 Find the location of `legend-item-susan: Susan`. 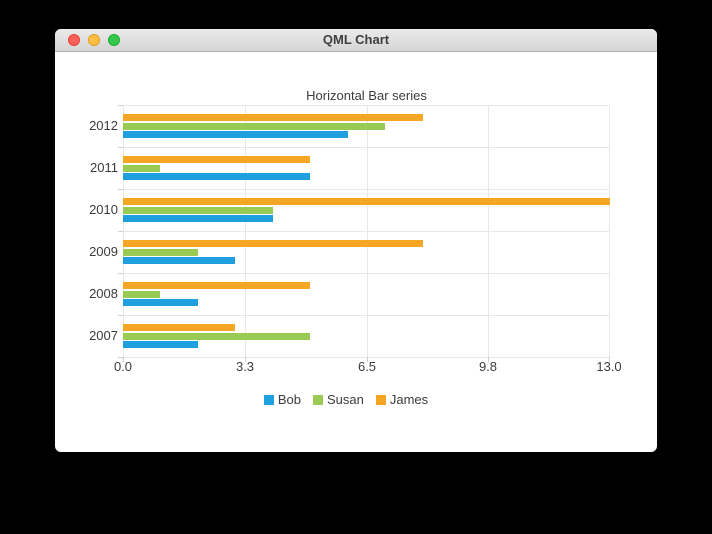

legend-item-susan: Susan is located at coordinates (338, 400).